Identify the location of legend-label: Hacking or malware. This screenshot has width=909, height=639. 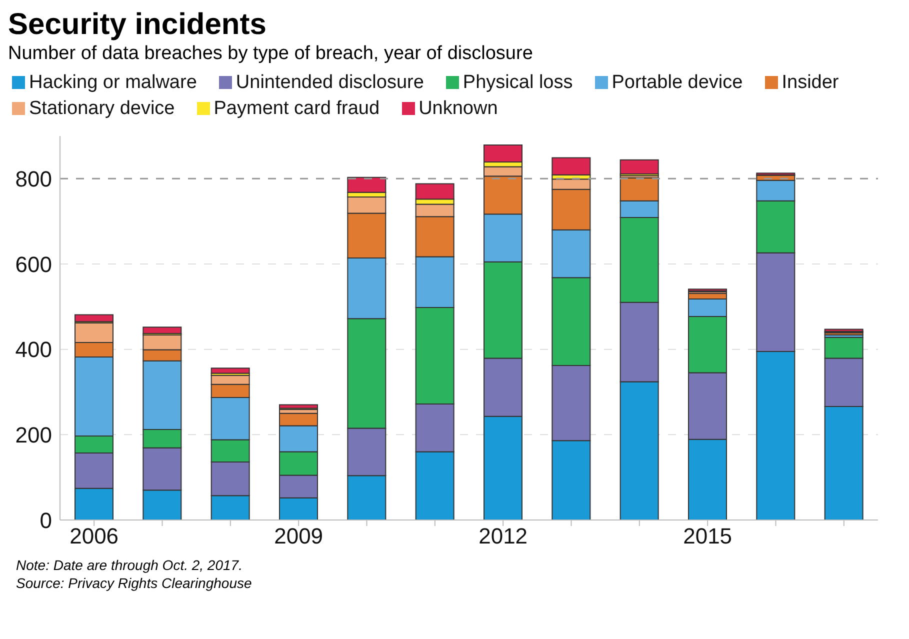
(113, 82).